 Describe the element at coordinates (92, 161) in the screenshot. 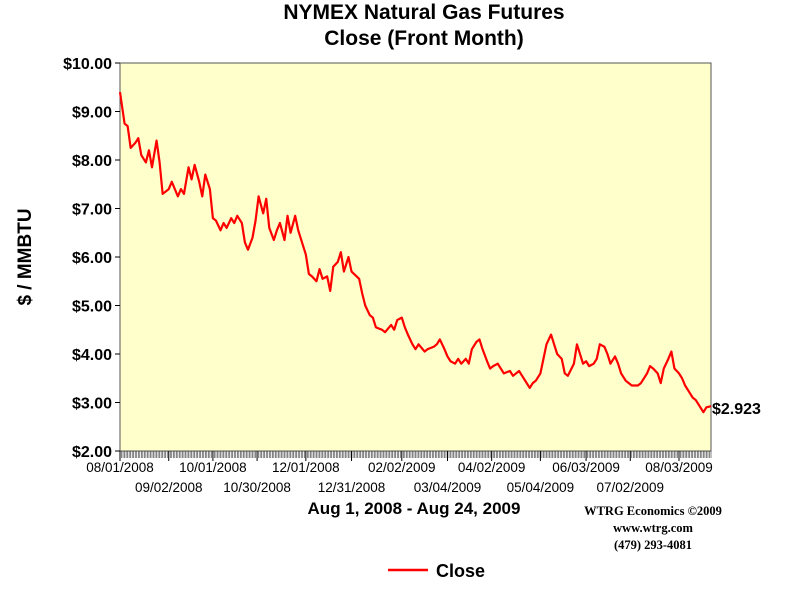

I see `y-tick-label: $8.00` at that location.